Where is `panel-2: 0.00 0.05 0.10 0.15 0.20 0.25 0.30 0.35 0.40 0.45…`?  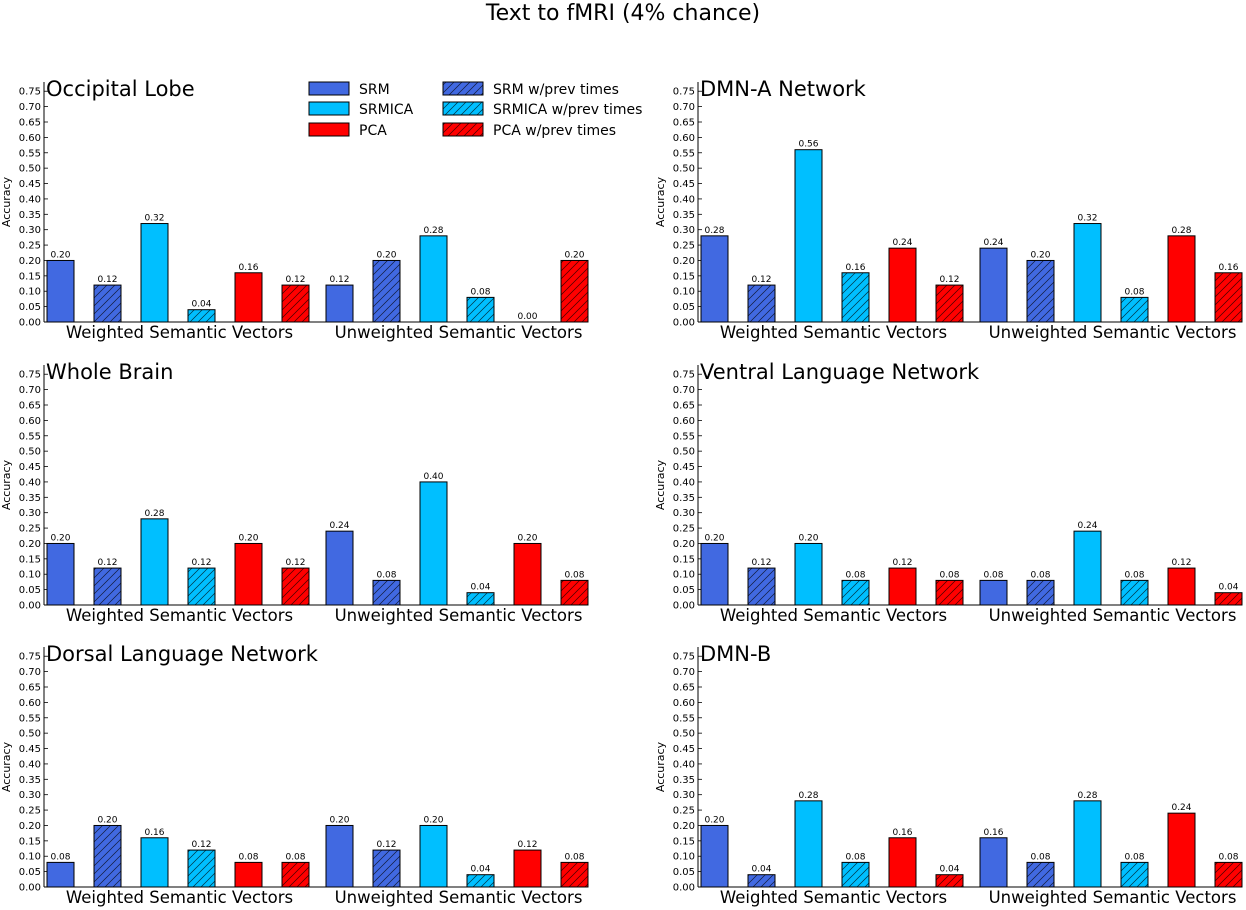
panel-2: 0.00 0.05 0.10 0.15 0.20 0.25 0.30 0.35 0.40 0.45… is located at coordinates (948, 209).